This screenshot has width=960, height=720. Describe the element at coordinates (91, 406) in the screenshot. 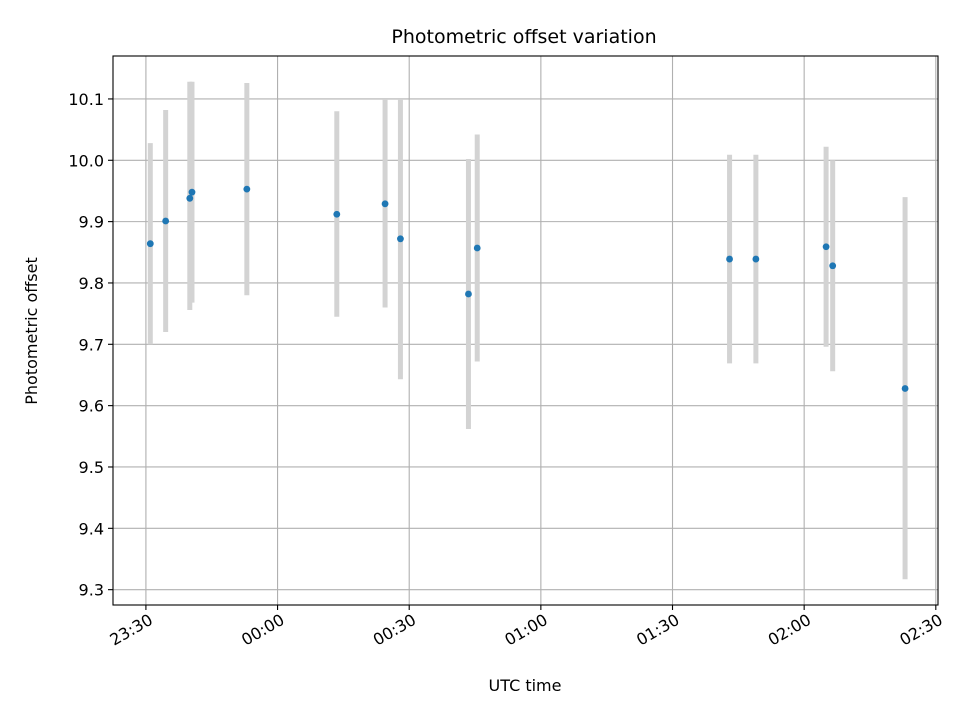

I see `y-tick-label: 9.6` at that location.